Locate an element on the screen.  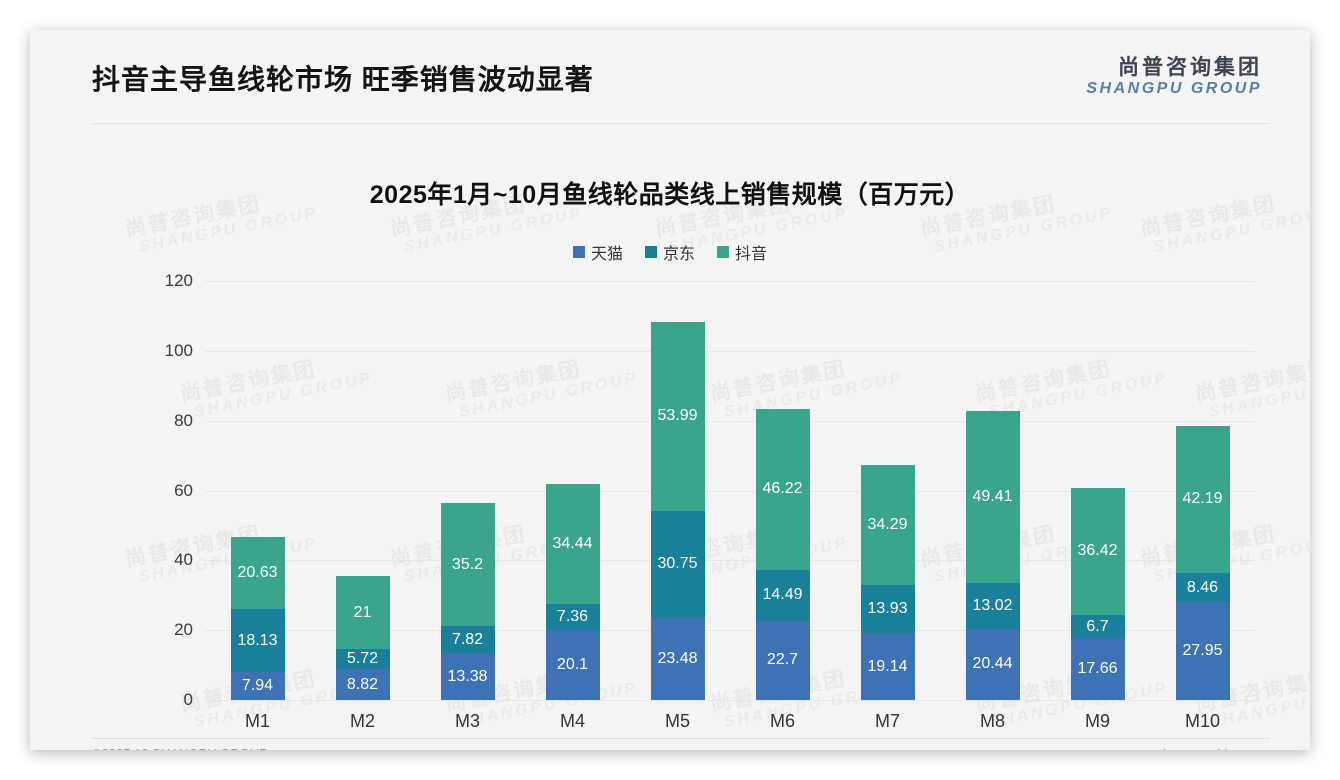
bar-value-label: 13.38 is located at coordinates (467, 676).